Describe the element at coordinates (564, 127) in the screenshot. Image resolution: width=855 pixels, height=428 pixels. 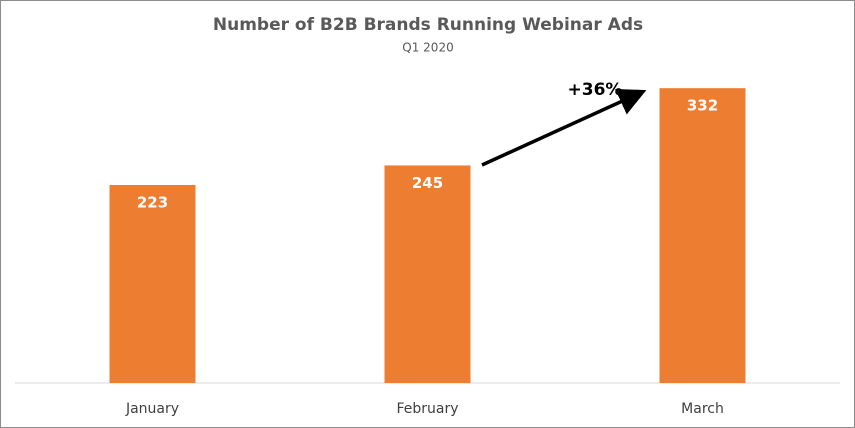
I see `arrow` at that location.